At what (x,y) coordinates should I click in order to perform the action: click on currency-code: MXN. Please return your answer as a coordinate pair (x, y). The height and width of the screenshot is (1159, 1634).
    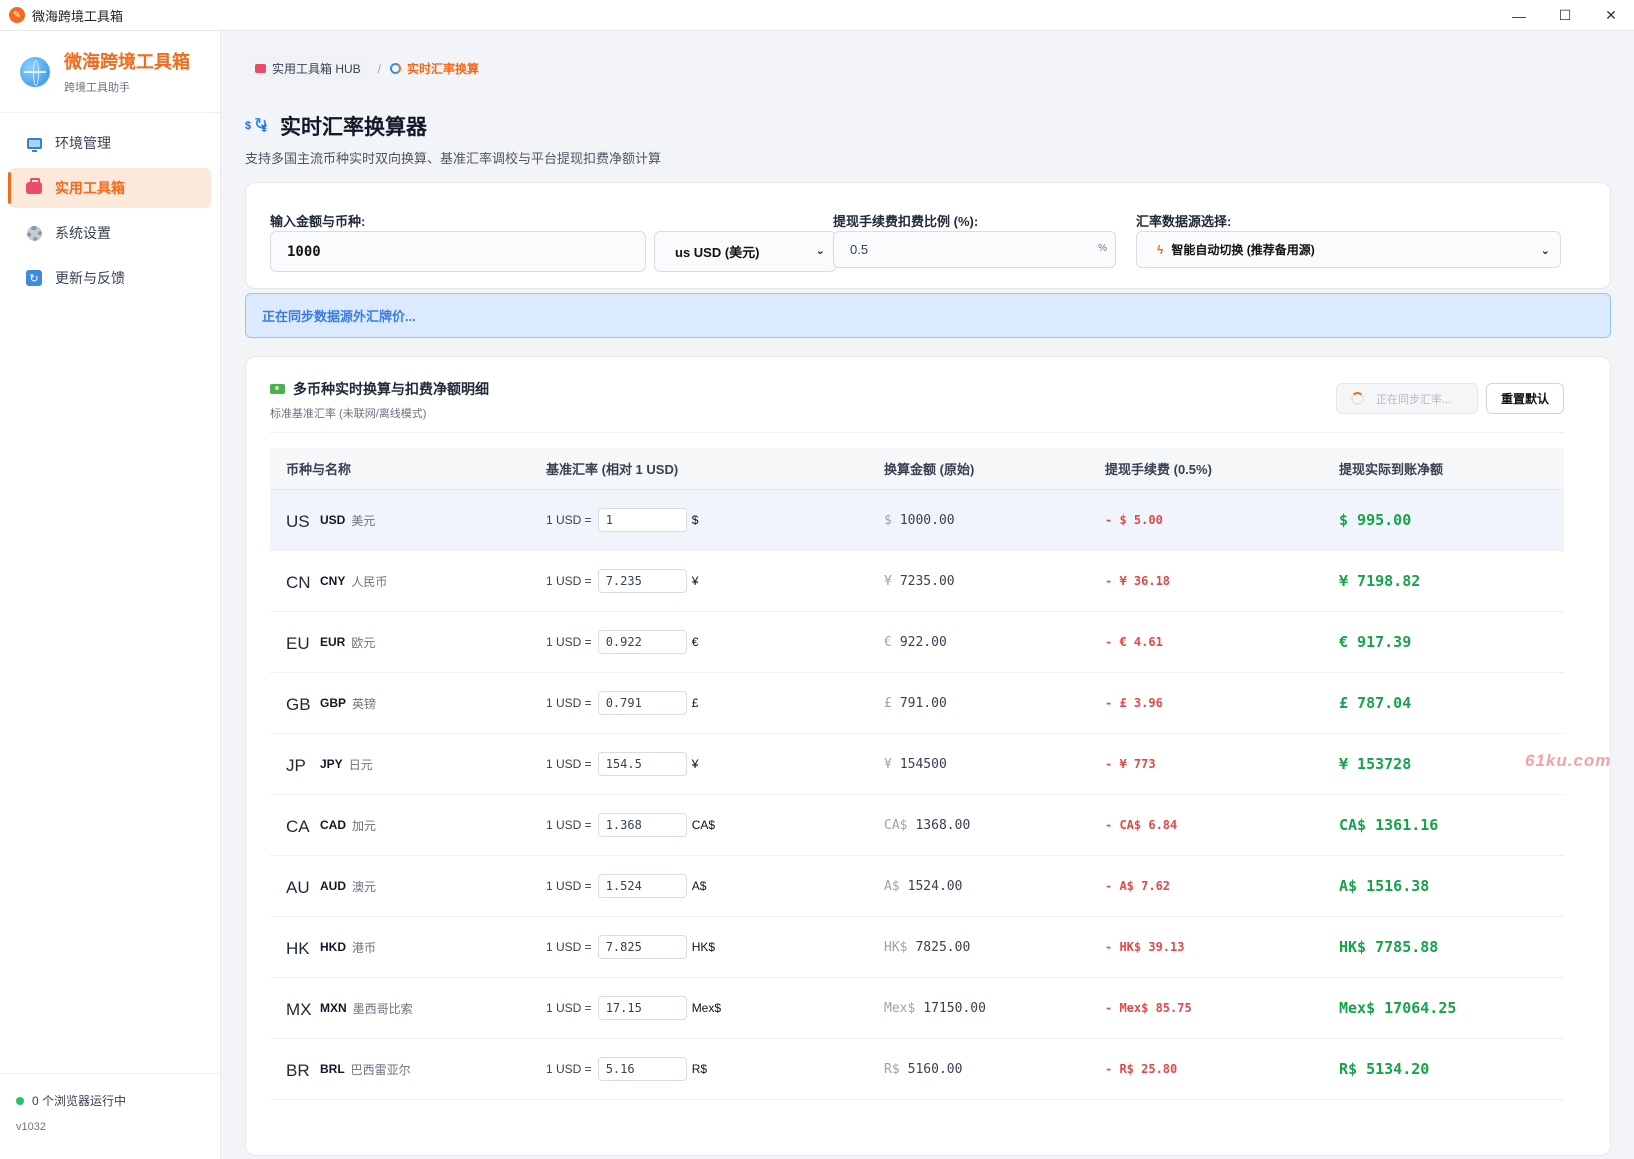
    Looking at the image, I should click on (333, 1008).